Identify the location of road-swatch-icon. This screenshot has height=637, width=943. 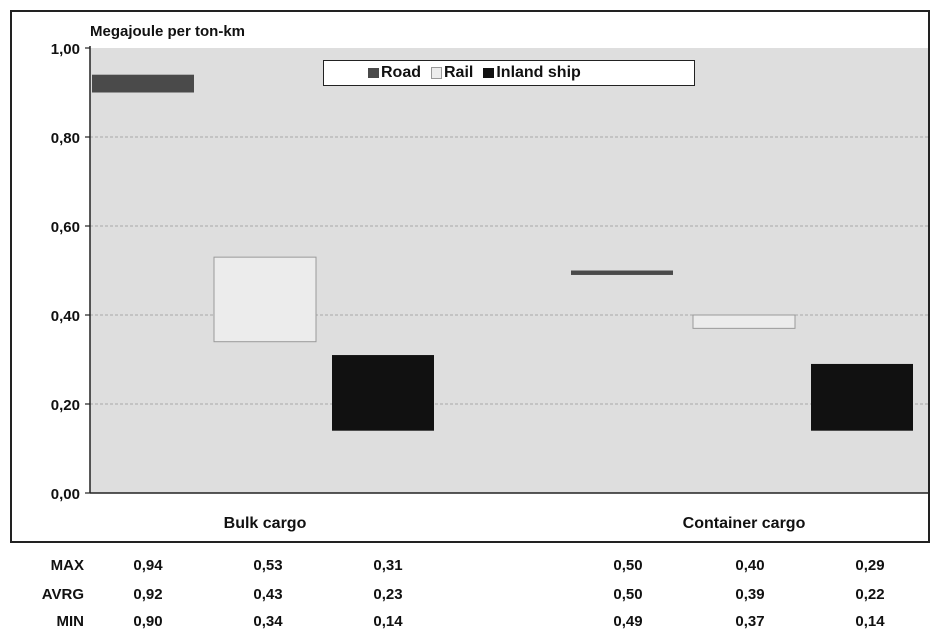
(373, 73).